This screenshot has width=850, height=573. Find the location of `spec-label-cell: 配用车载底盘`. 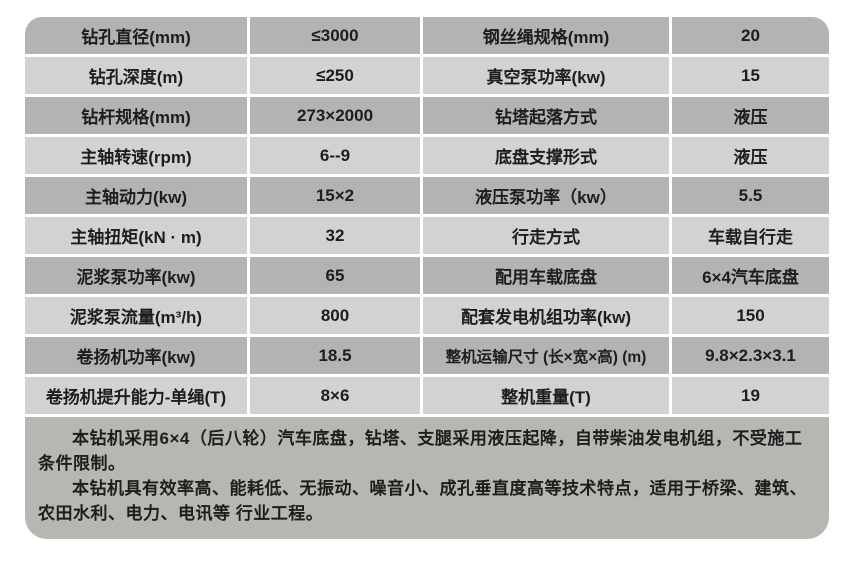

spec-label-cell: 配用车载底盘 is located at coordinates (546, 275).